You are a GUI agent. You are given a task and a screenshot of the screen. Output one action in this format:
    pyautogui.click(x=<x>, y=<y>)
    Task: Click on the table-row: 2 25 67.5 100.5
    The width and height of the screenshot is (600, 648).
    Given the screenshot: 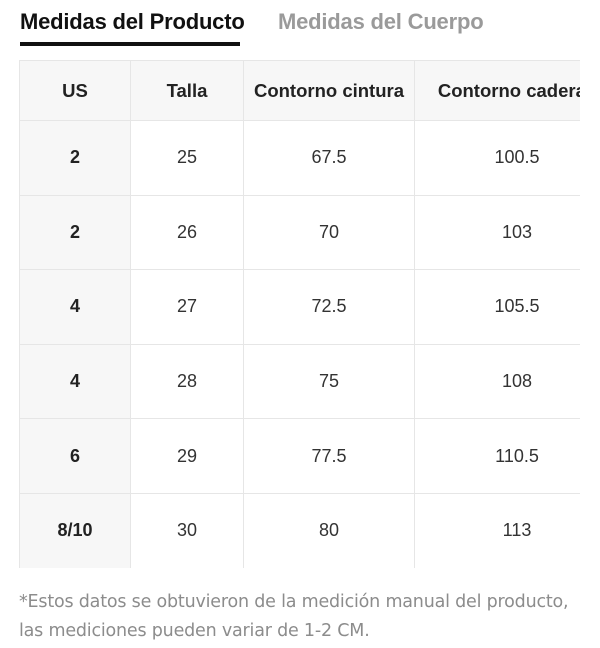 What is the action you would take?
    pyautogui.click(x=299, y=158)
    